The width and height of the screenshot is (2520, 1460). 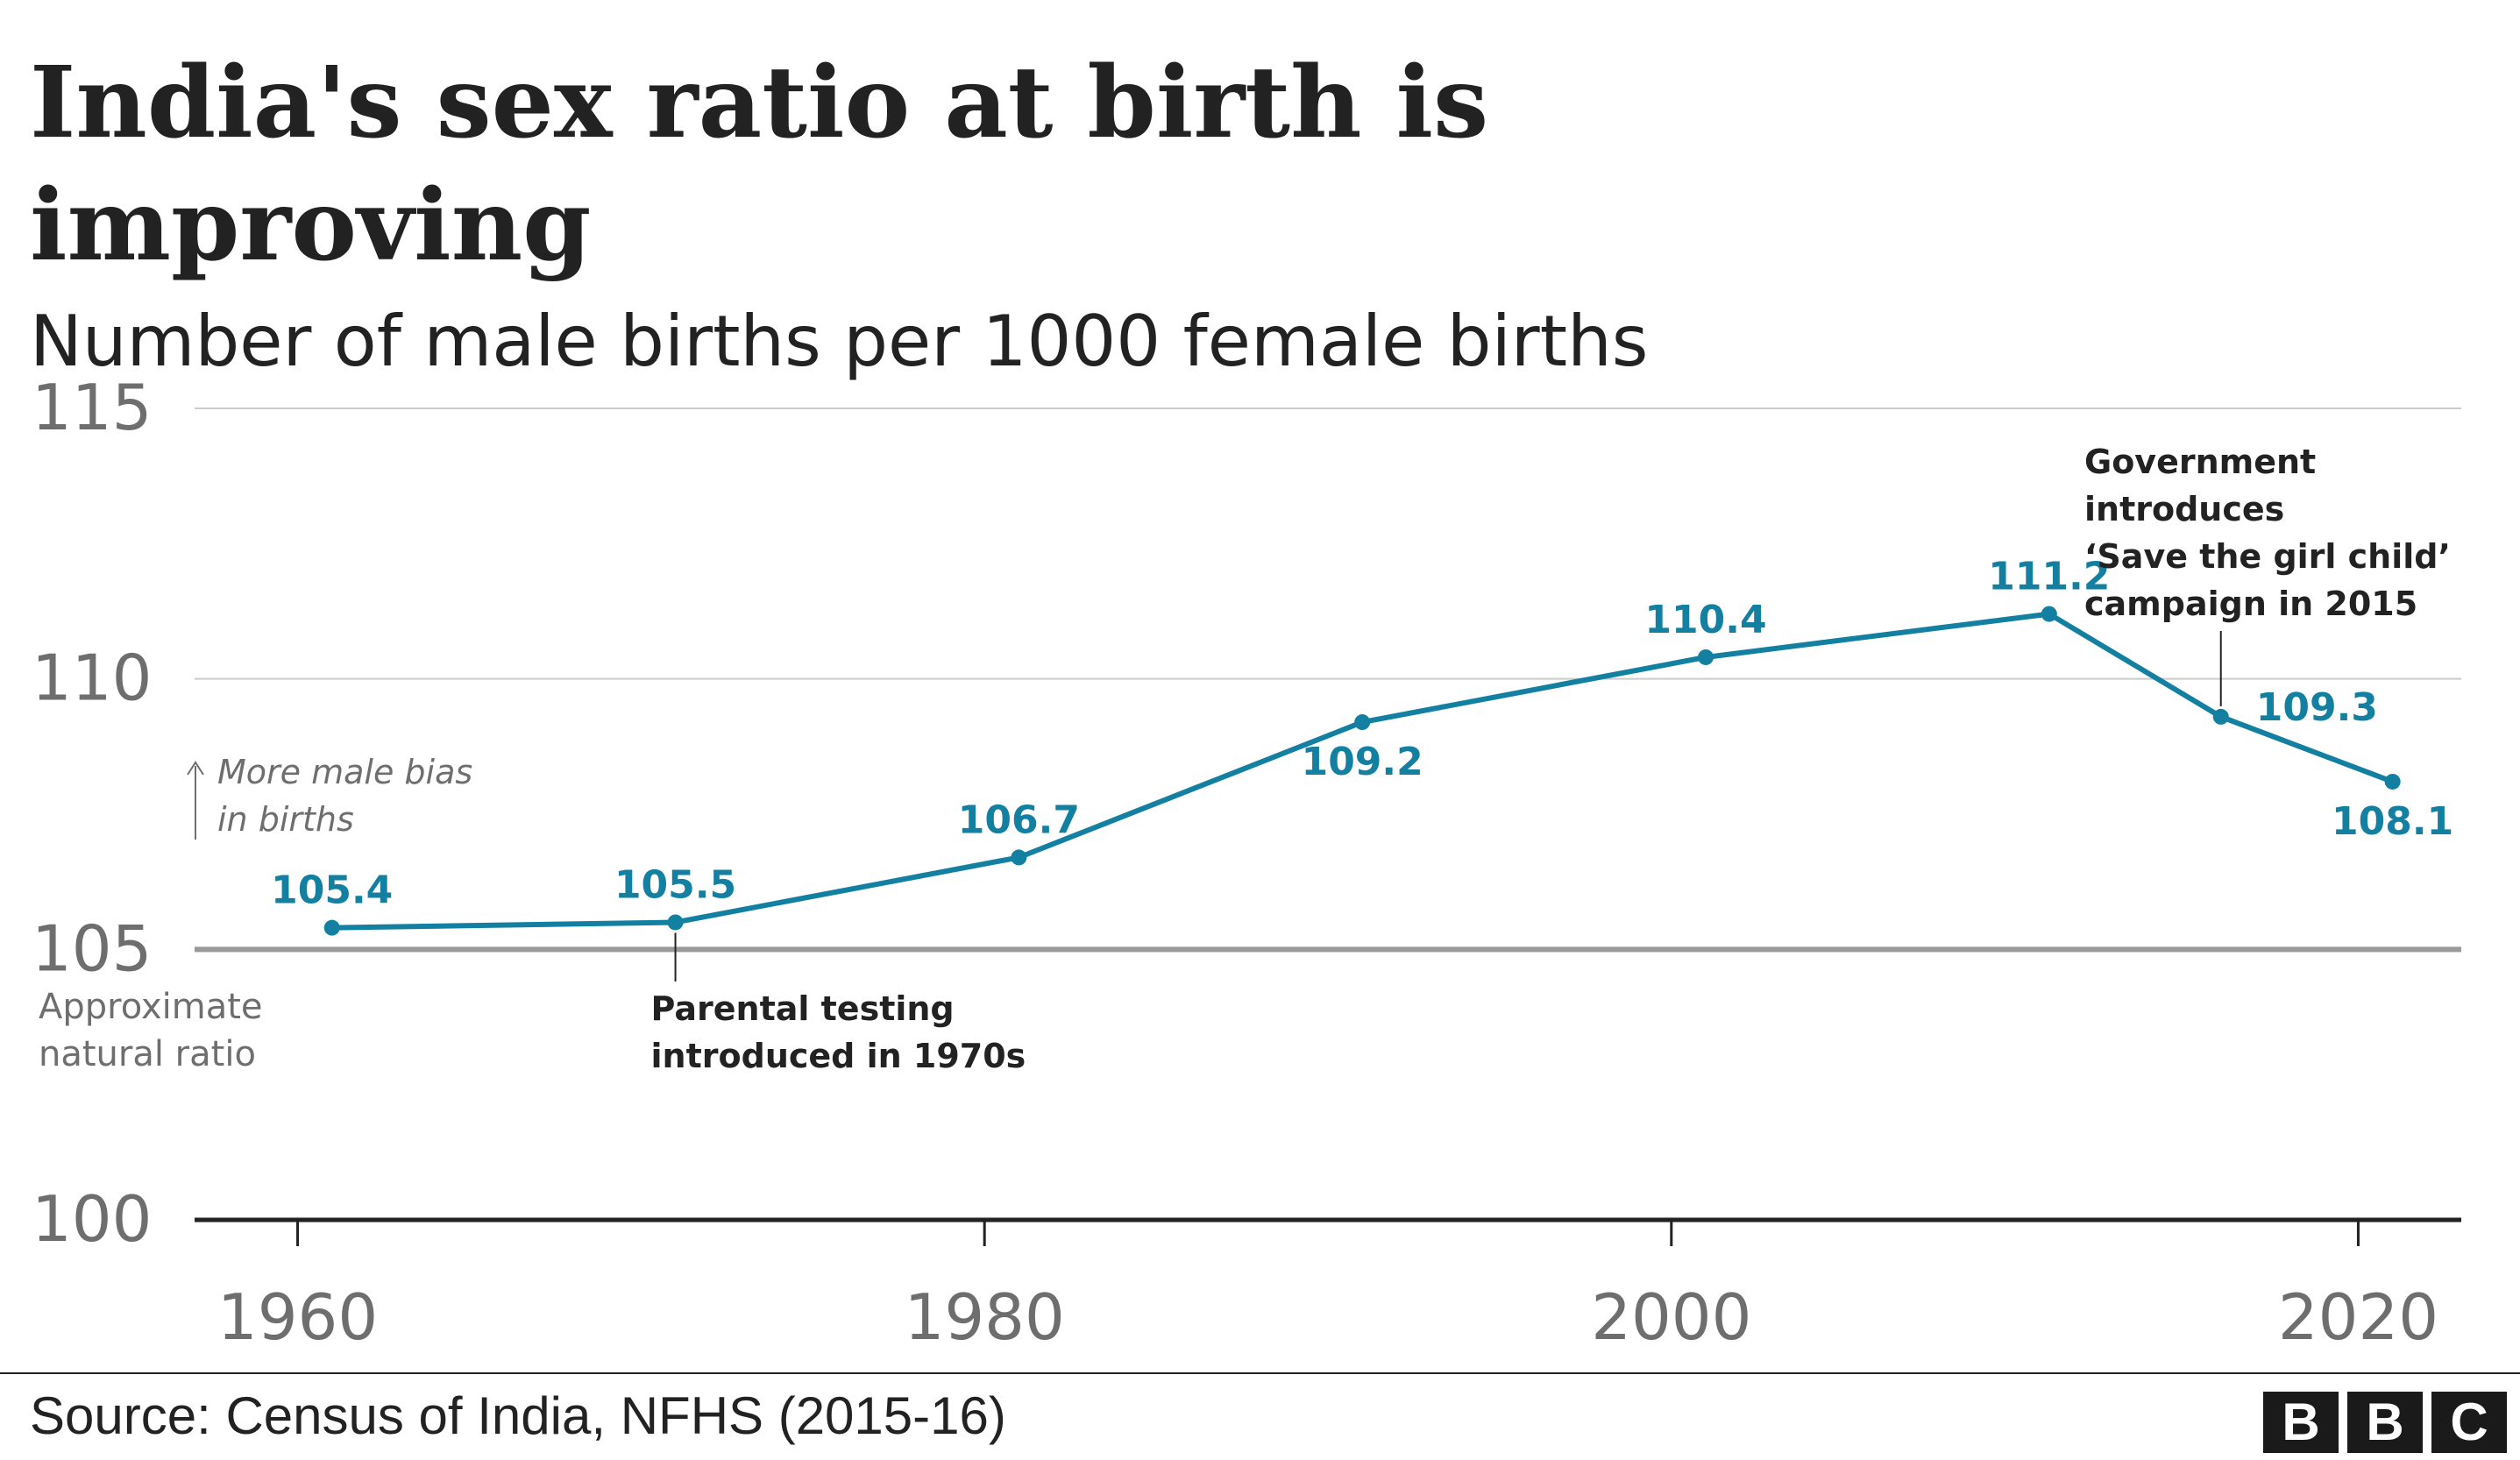 I want to click on source-note: Source: Census of India, NFHS (2015-16), so click(x=518, y=1415).